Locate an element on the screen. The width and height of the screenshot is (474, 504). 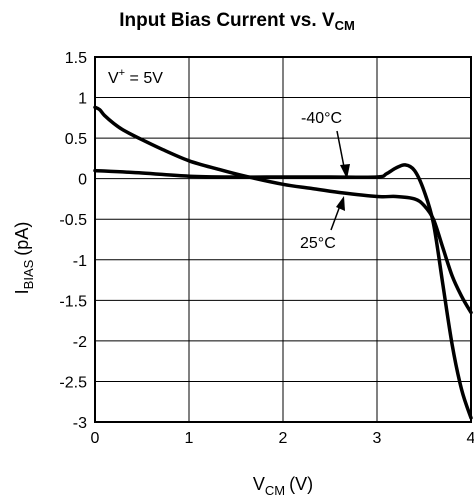
x-tick-label: 1 is located at coordinates (189, 438).